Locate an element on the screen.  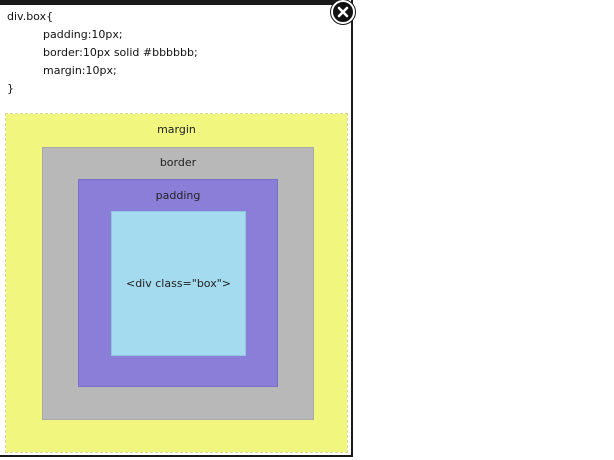
close-button is located at coordinates (343, 12).